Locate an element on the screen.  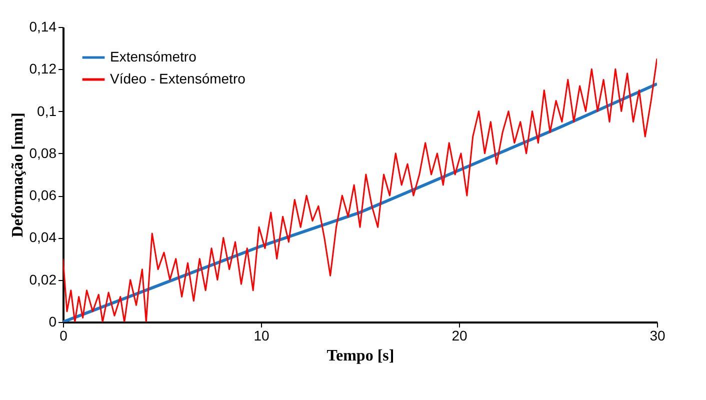
x-axis-title: Tempo [s] is located at coordinates (360, 356).